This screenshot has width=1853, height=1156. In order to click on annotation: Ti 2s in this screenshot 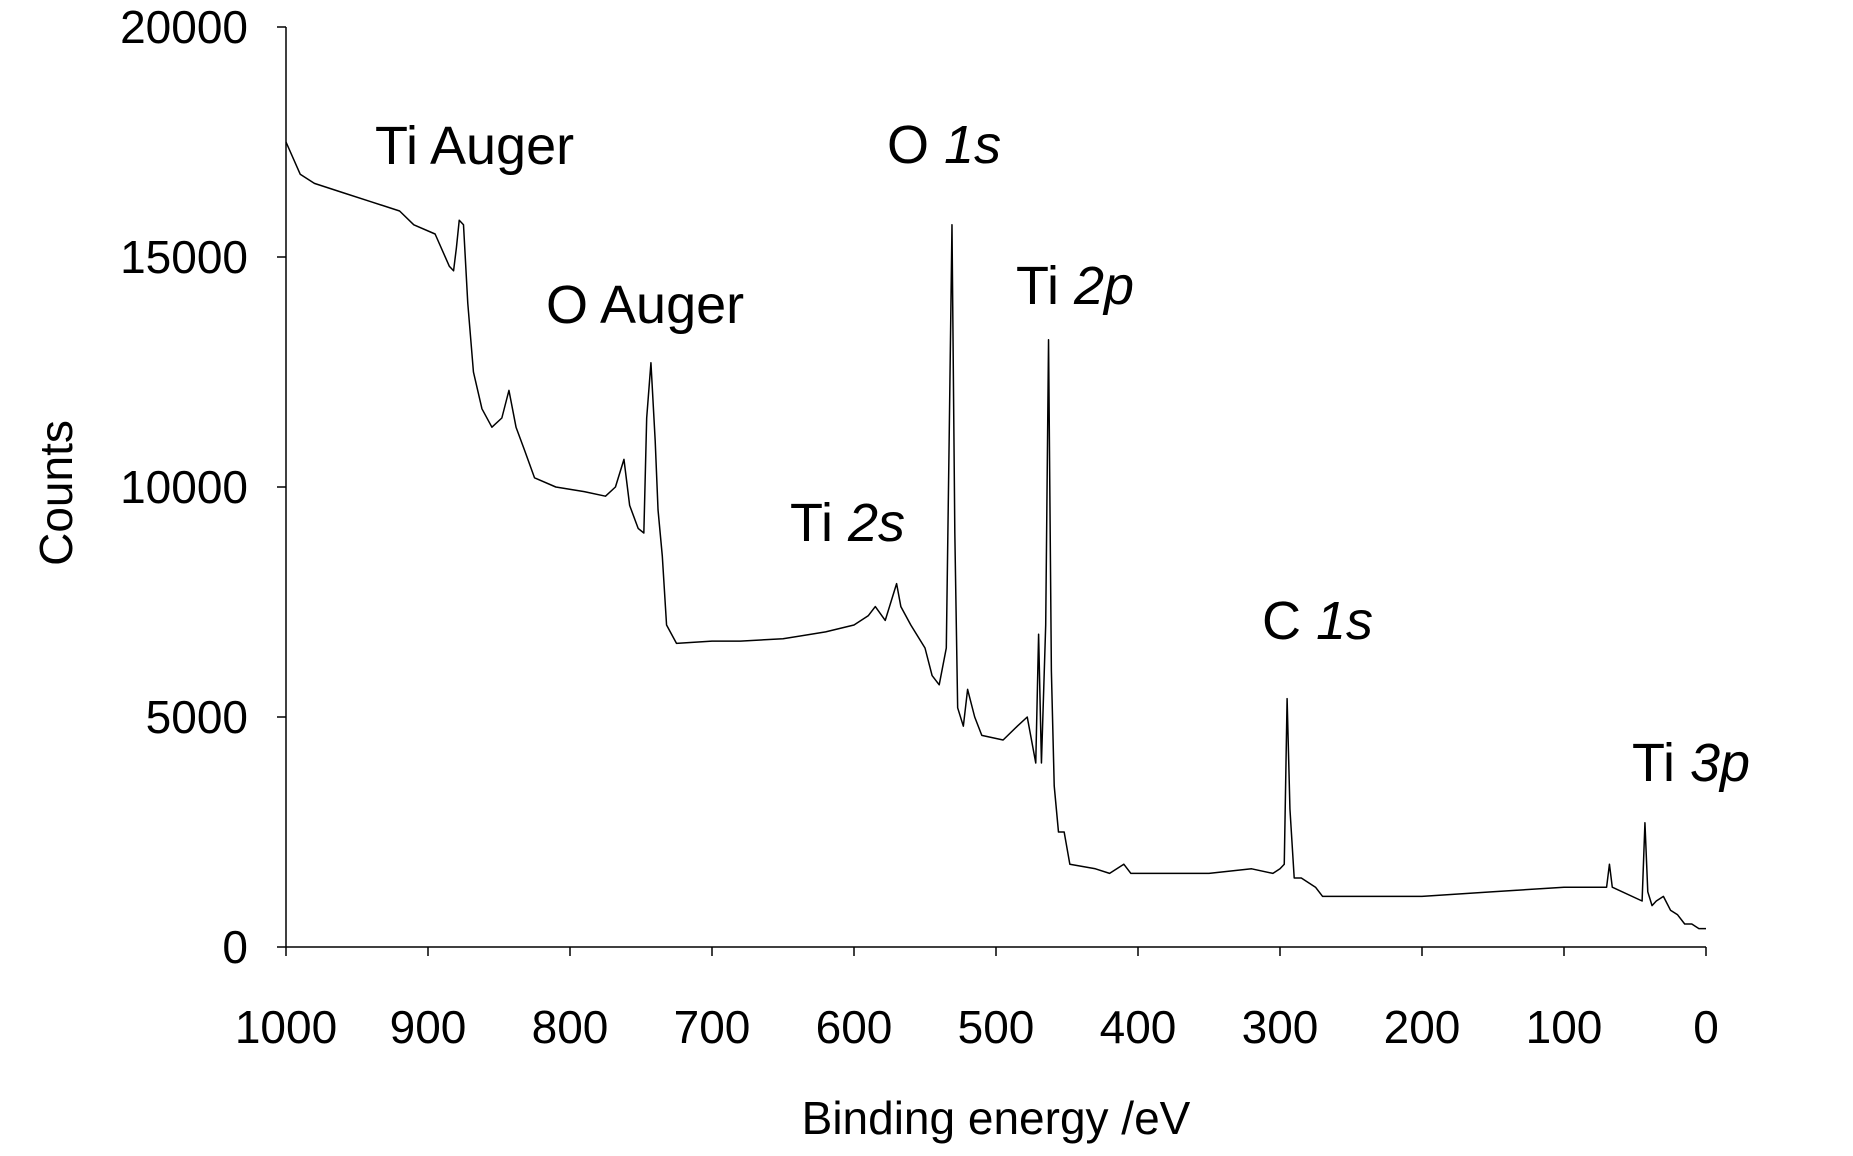, I will do `click(847, 523)`.